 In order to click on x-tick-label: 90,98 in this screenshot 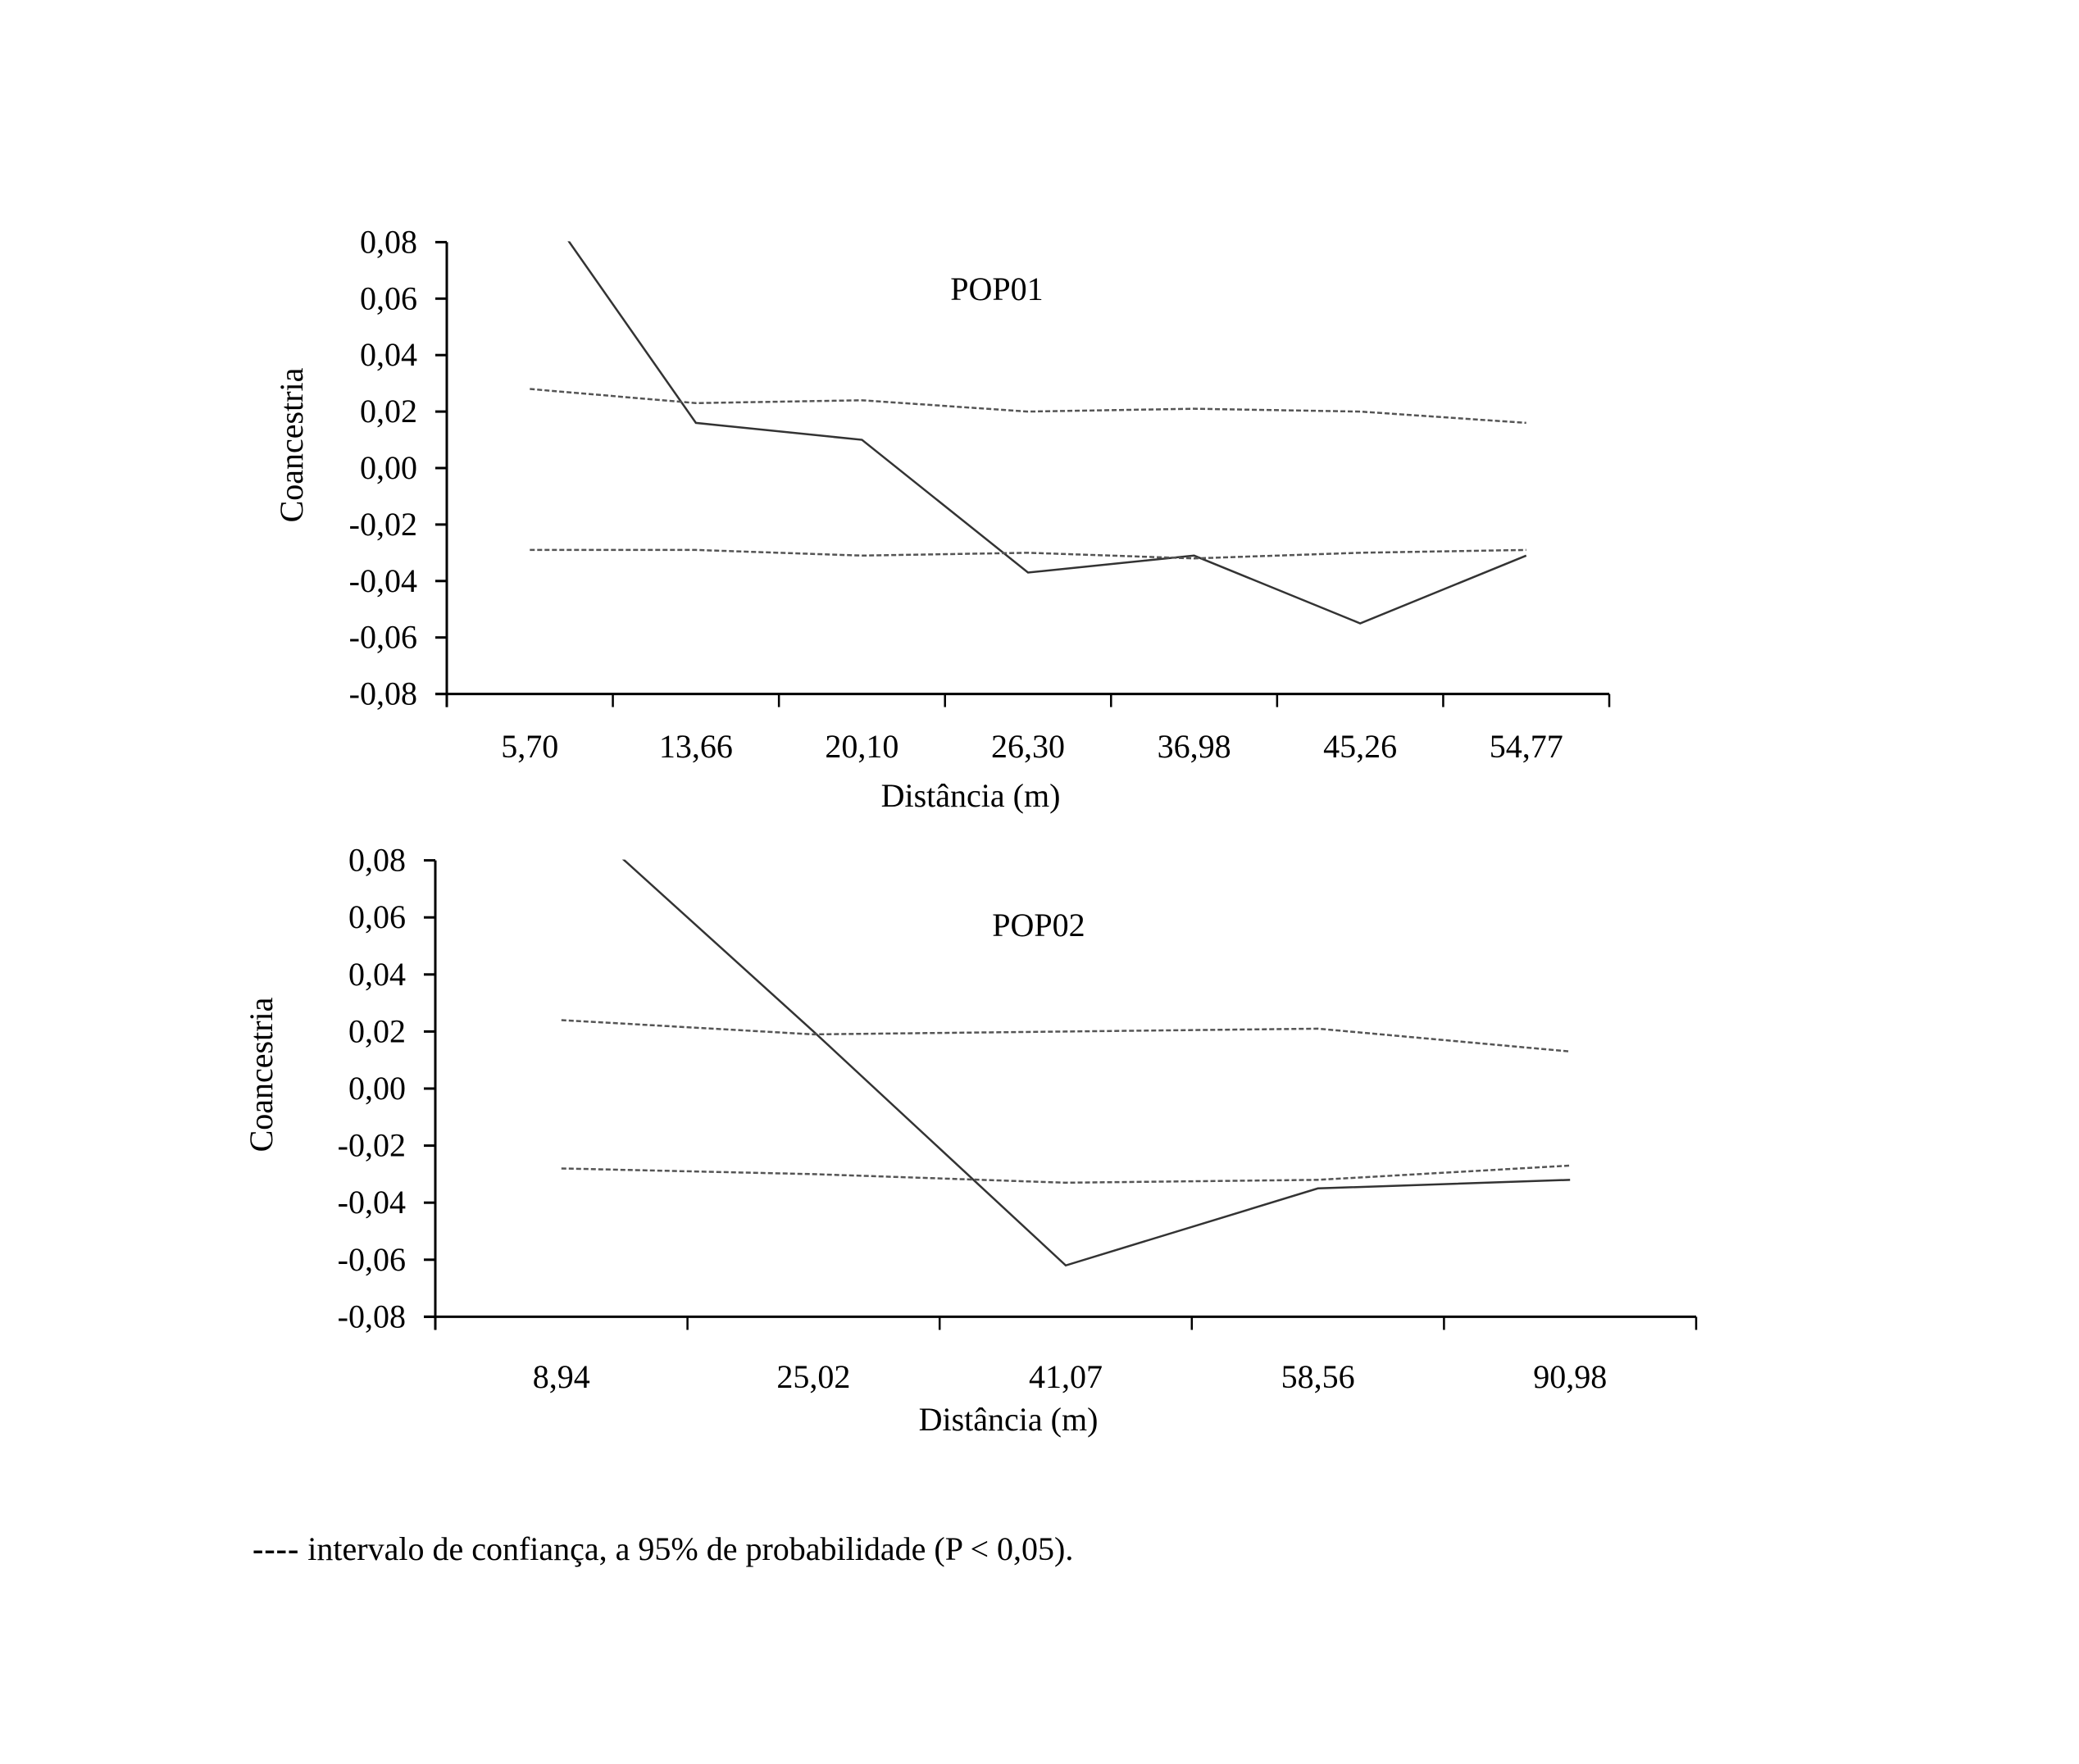, I will do `click(1570, 1376)`.